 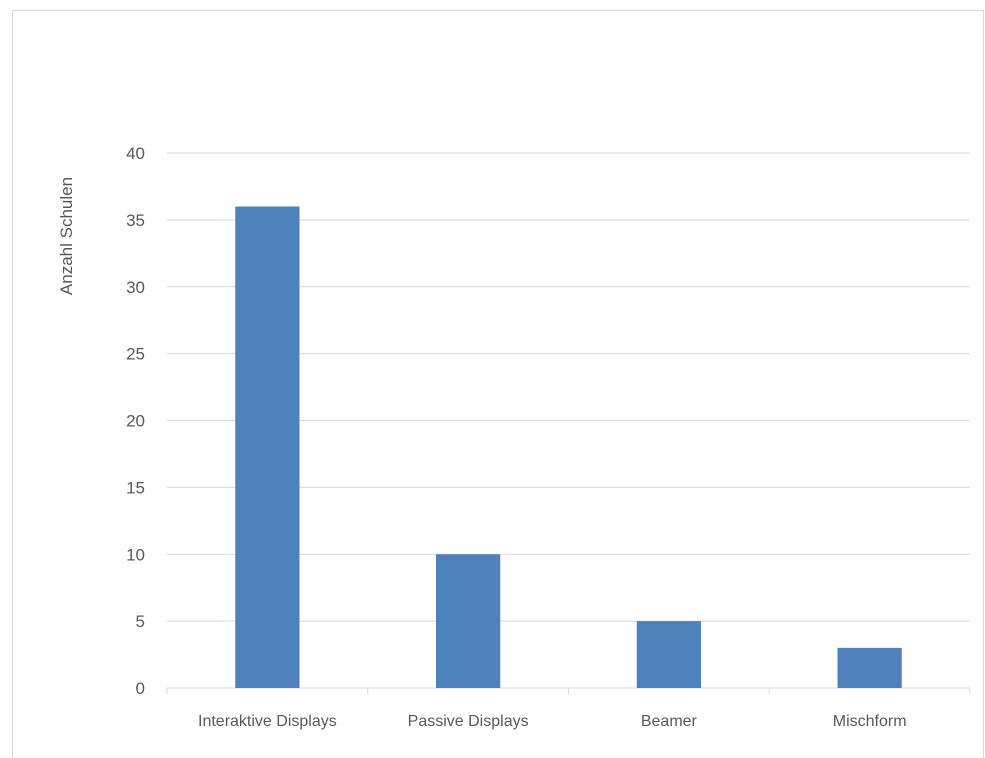 I want to click on bar-beamer, so click(x=668, y=654).